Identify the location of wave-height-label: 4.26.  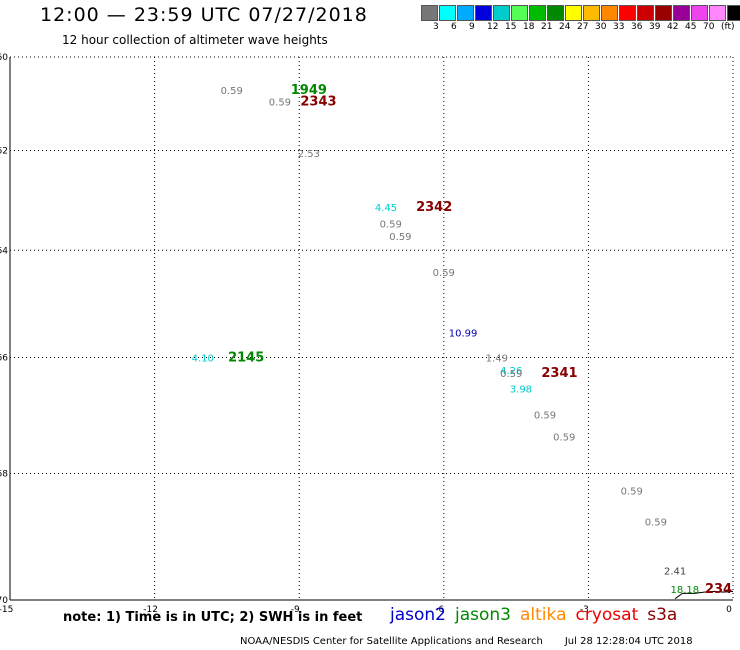
(511, 371).